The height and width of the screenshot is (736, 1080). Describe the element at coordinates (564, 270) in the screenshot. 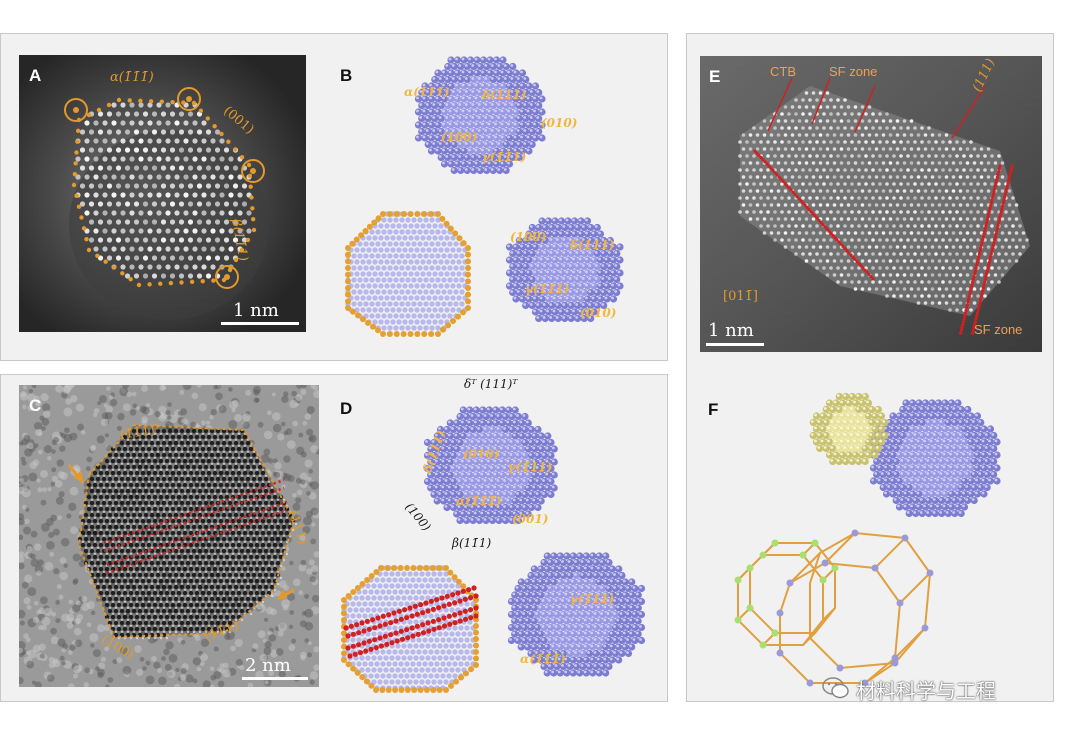

I see `panel-b-particle-rotated` at that location.